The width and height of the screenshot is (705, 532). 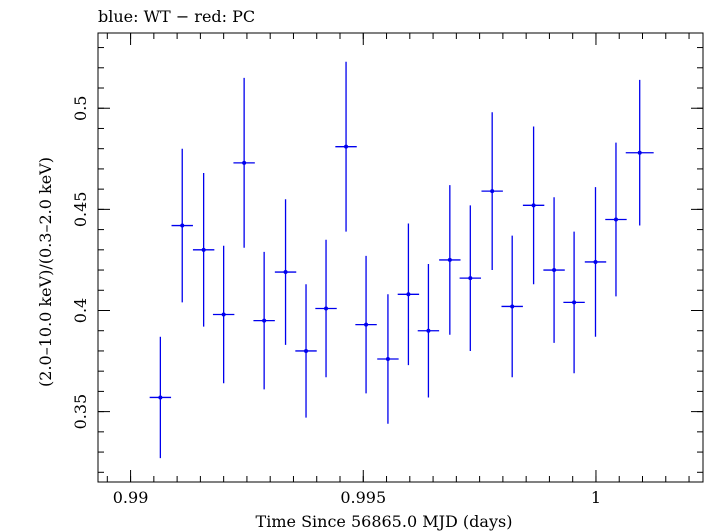 What do you see at coordinates (80, 108) in the screenshot?
I see `y-tick-label: 0.5` at bounding box center [80, 108].